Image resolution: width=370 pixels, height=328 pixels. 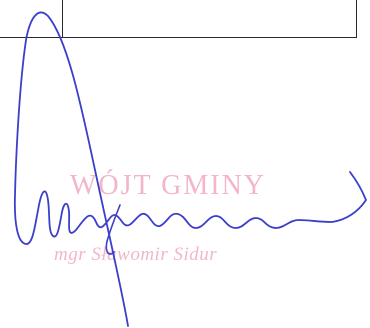 What do you see at coordinates (168, 185) in the screenshot?
I see `stamp-title: WÓJT GMINY` at bounding box center [168, 185].